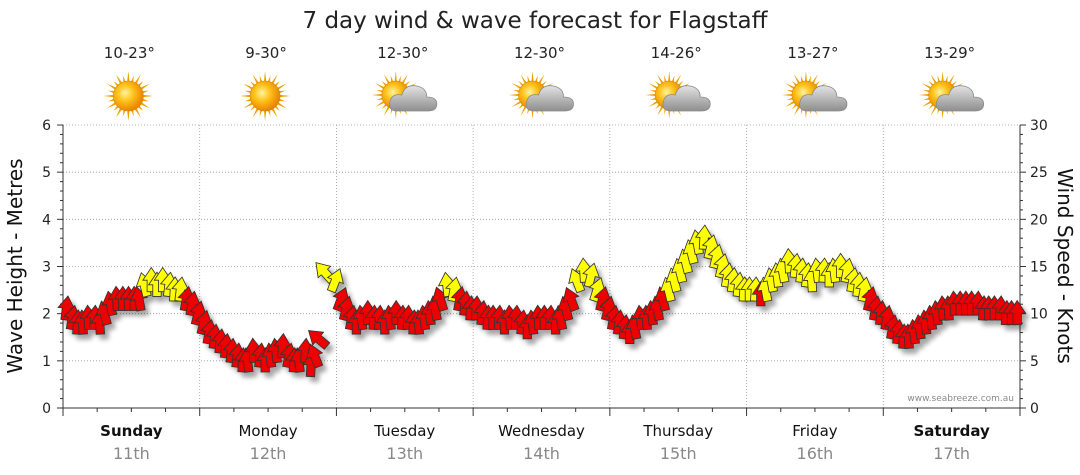  Describe the element at coordinates (404, 453) in the screenshot. I see `day-date-label: 13th` at that location.